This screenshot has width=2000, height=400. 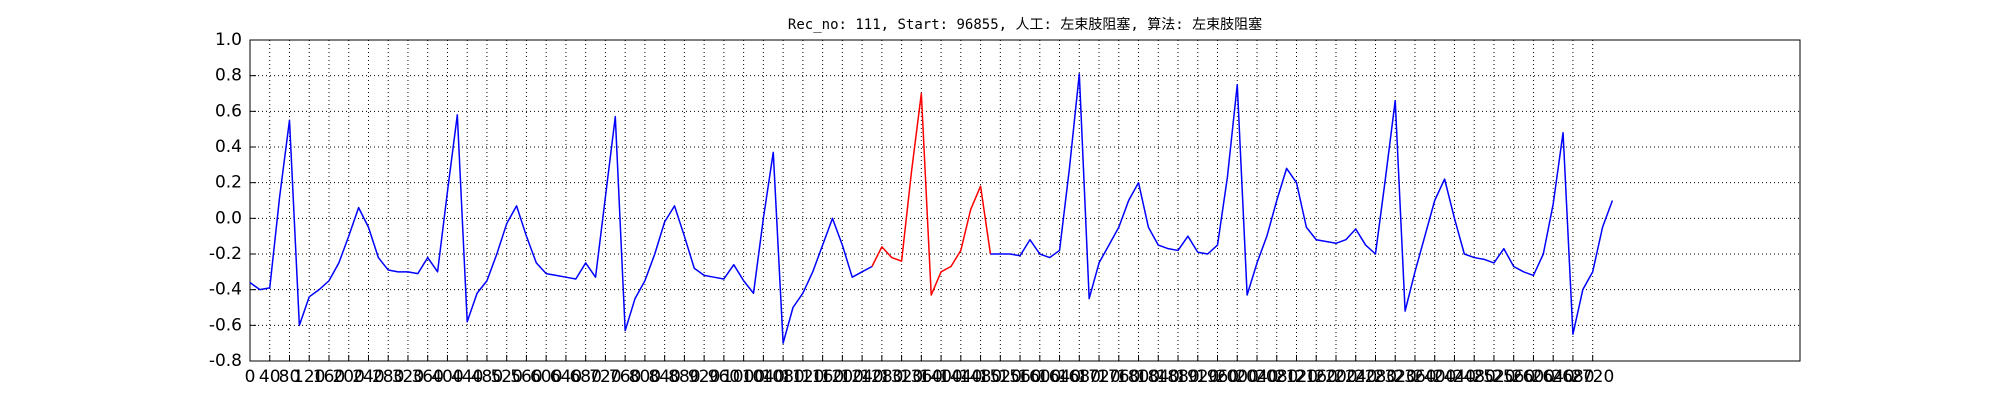 I want to click on x-tick-label: 1800, so click(x=1138, y=377).